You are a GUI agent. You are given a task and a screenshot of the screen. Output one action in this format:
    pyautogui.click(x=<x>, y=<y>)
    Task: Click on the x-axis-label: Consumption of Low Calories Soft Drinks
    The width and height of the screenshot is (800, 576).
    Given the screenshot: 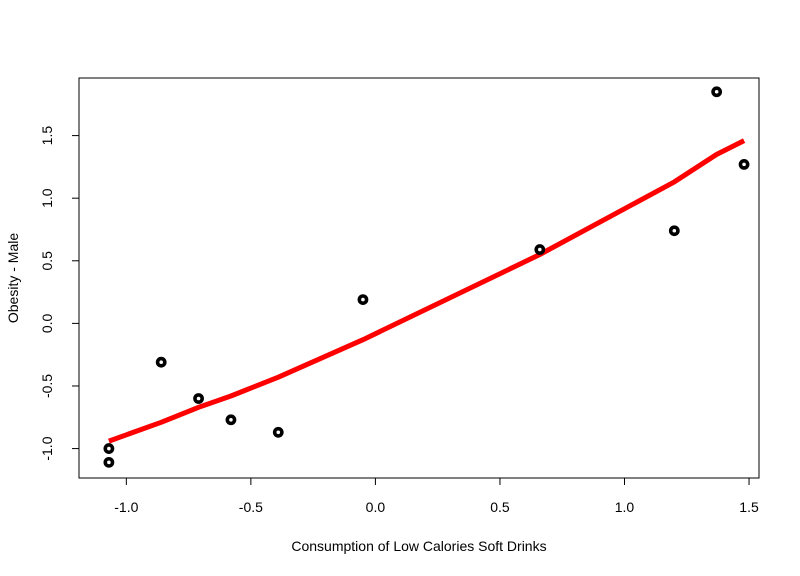 What is the action you would take?
    pyautogui.click(x=418, y=546)
    